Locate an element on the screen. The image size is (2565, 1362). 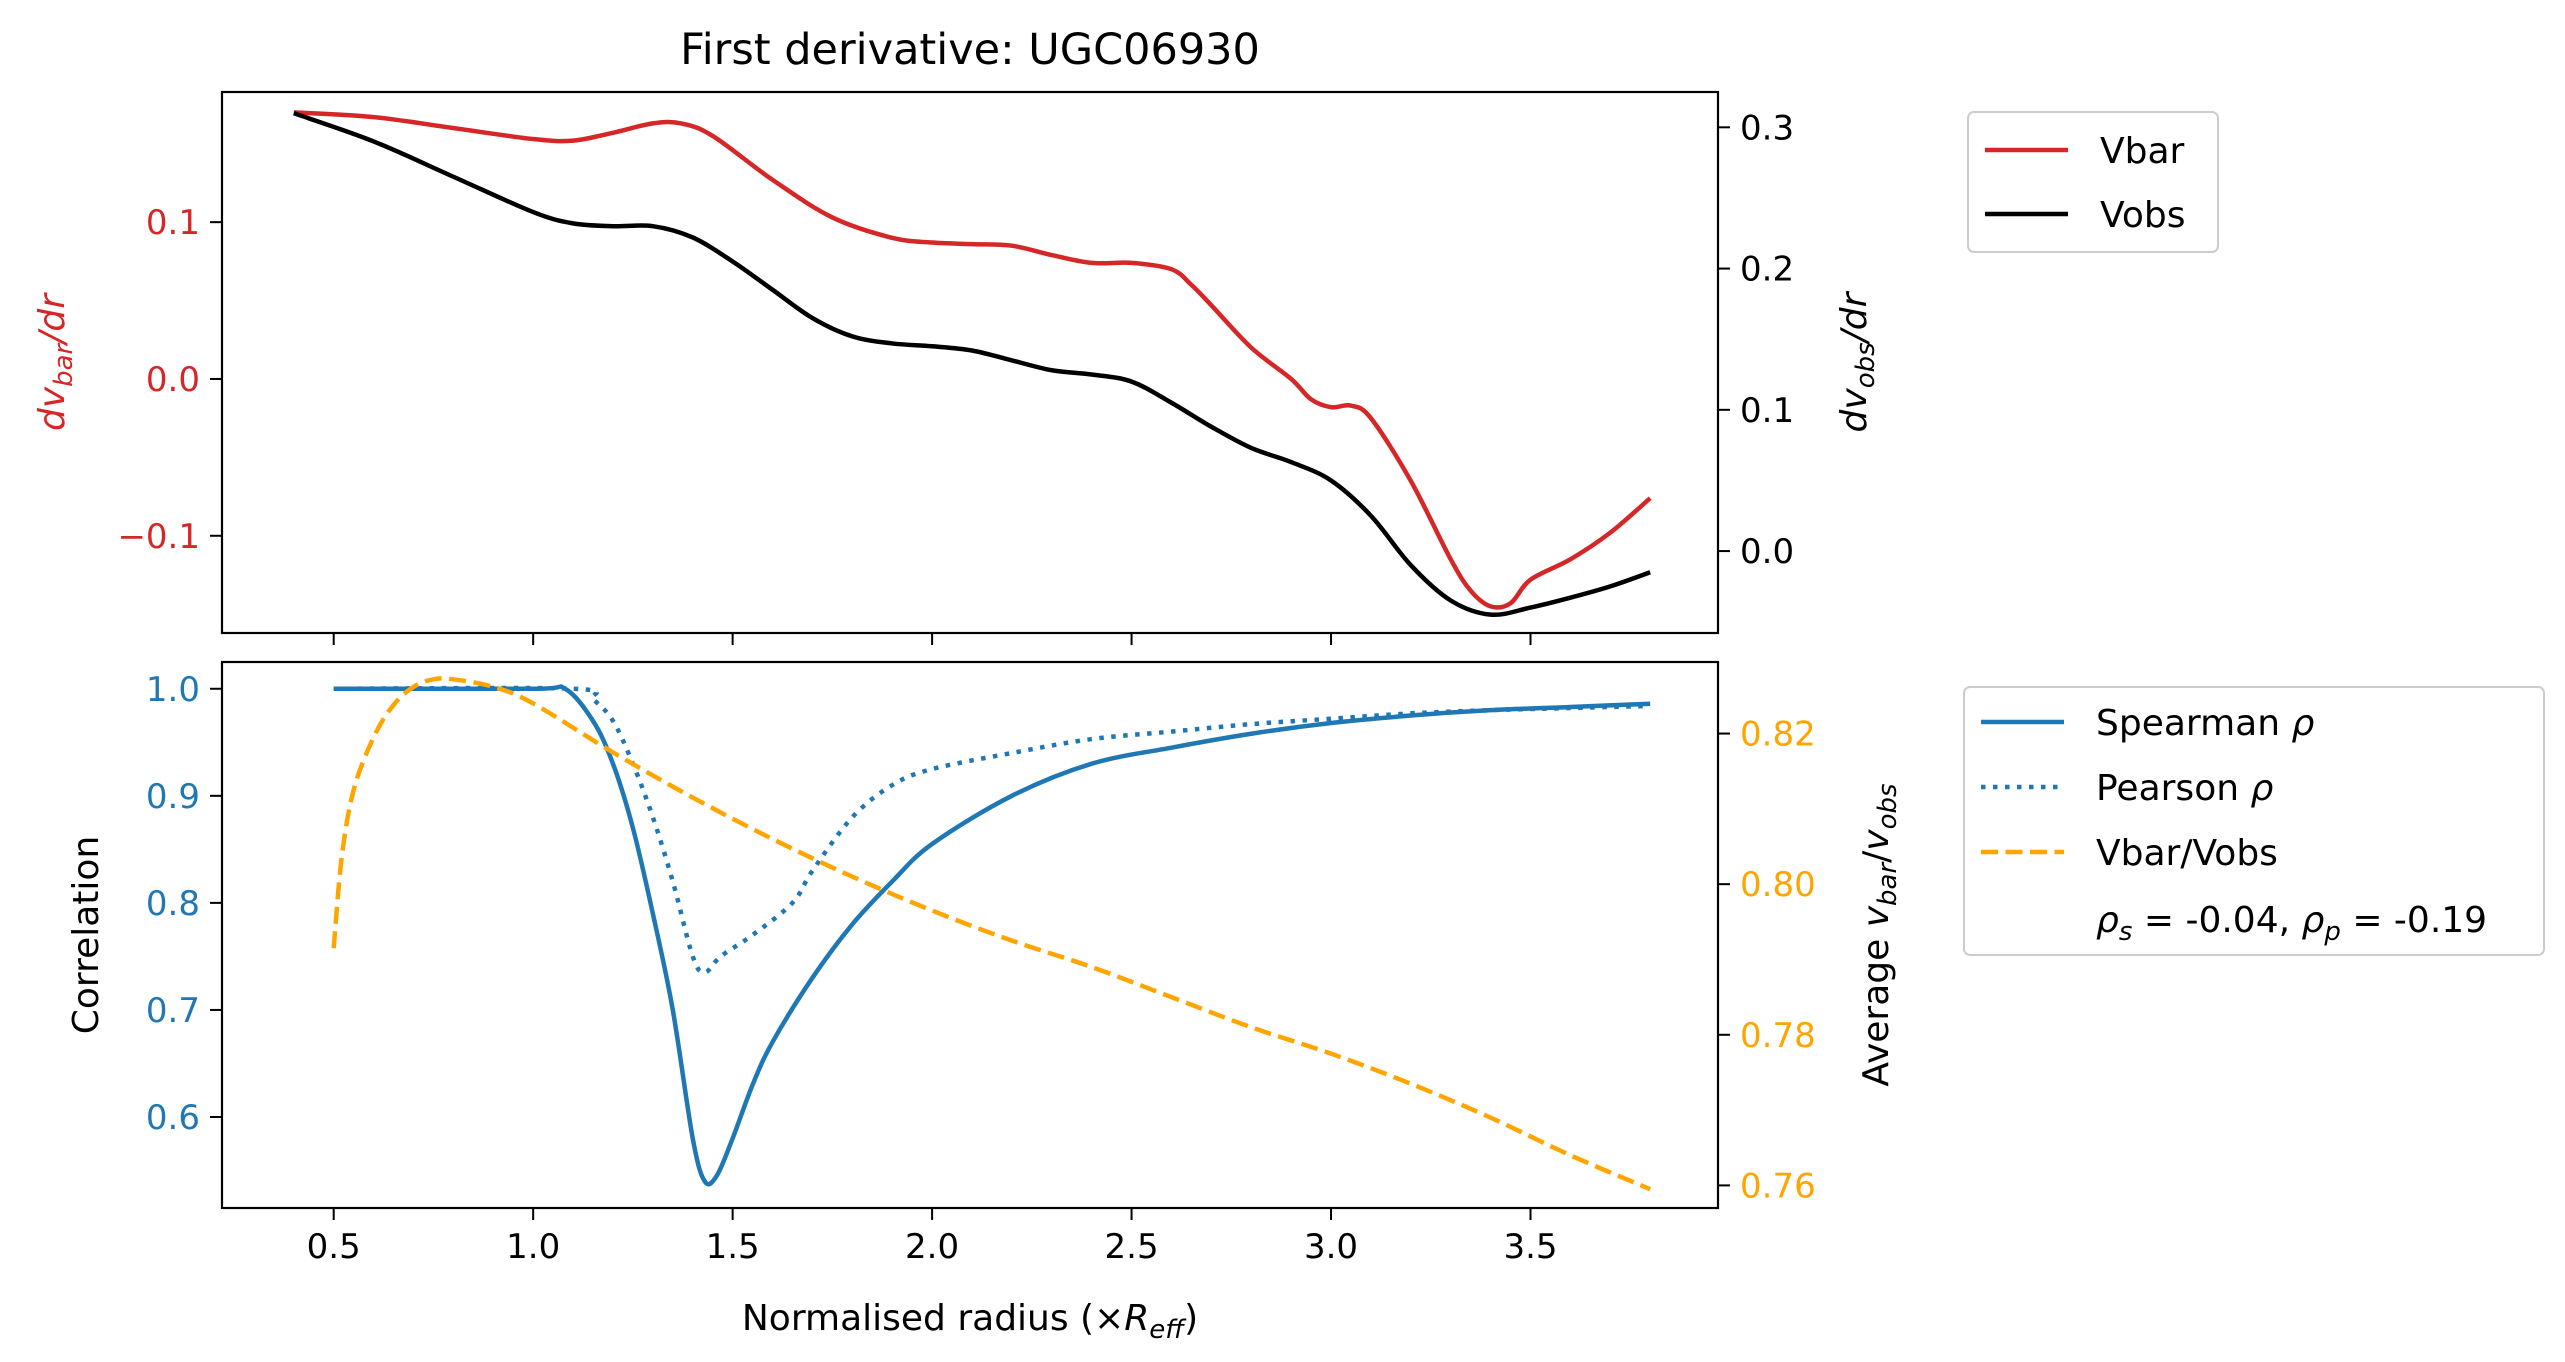
x-tick-label: 1.5 is located at coordinates (733, 1247).